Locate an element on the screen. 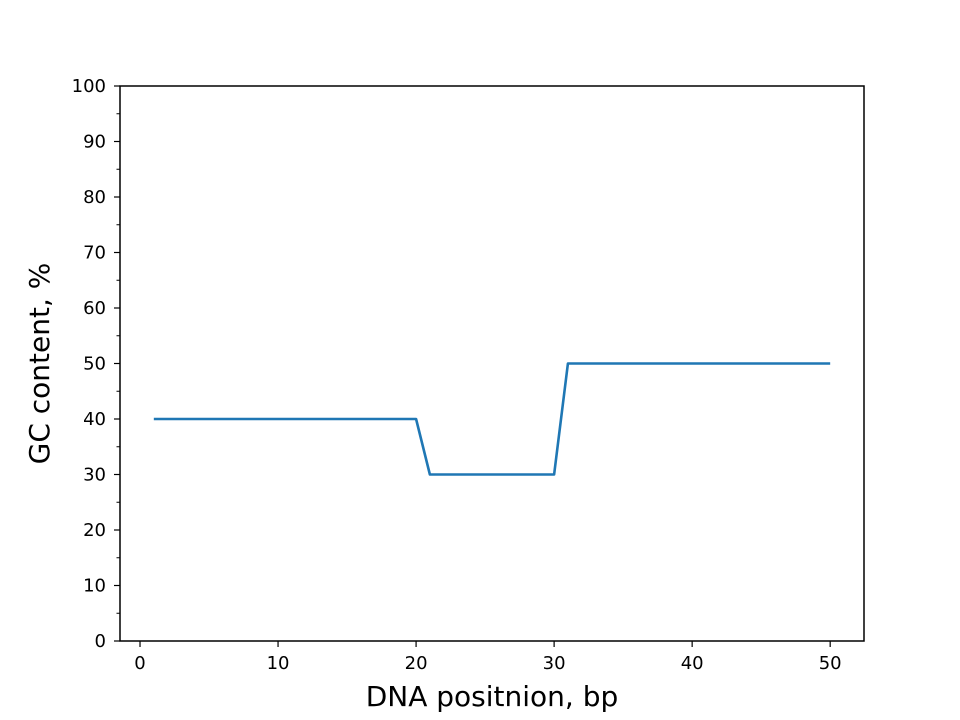 The width and height of the screenshot is (960, 720). y-tick-label: 70 is located at coordinates (94, 253).